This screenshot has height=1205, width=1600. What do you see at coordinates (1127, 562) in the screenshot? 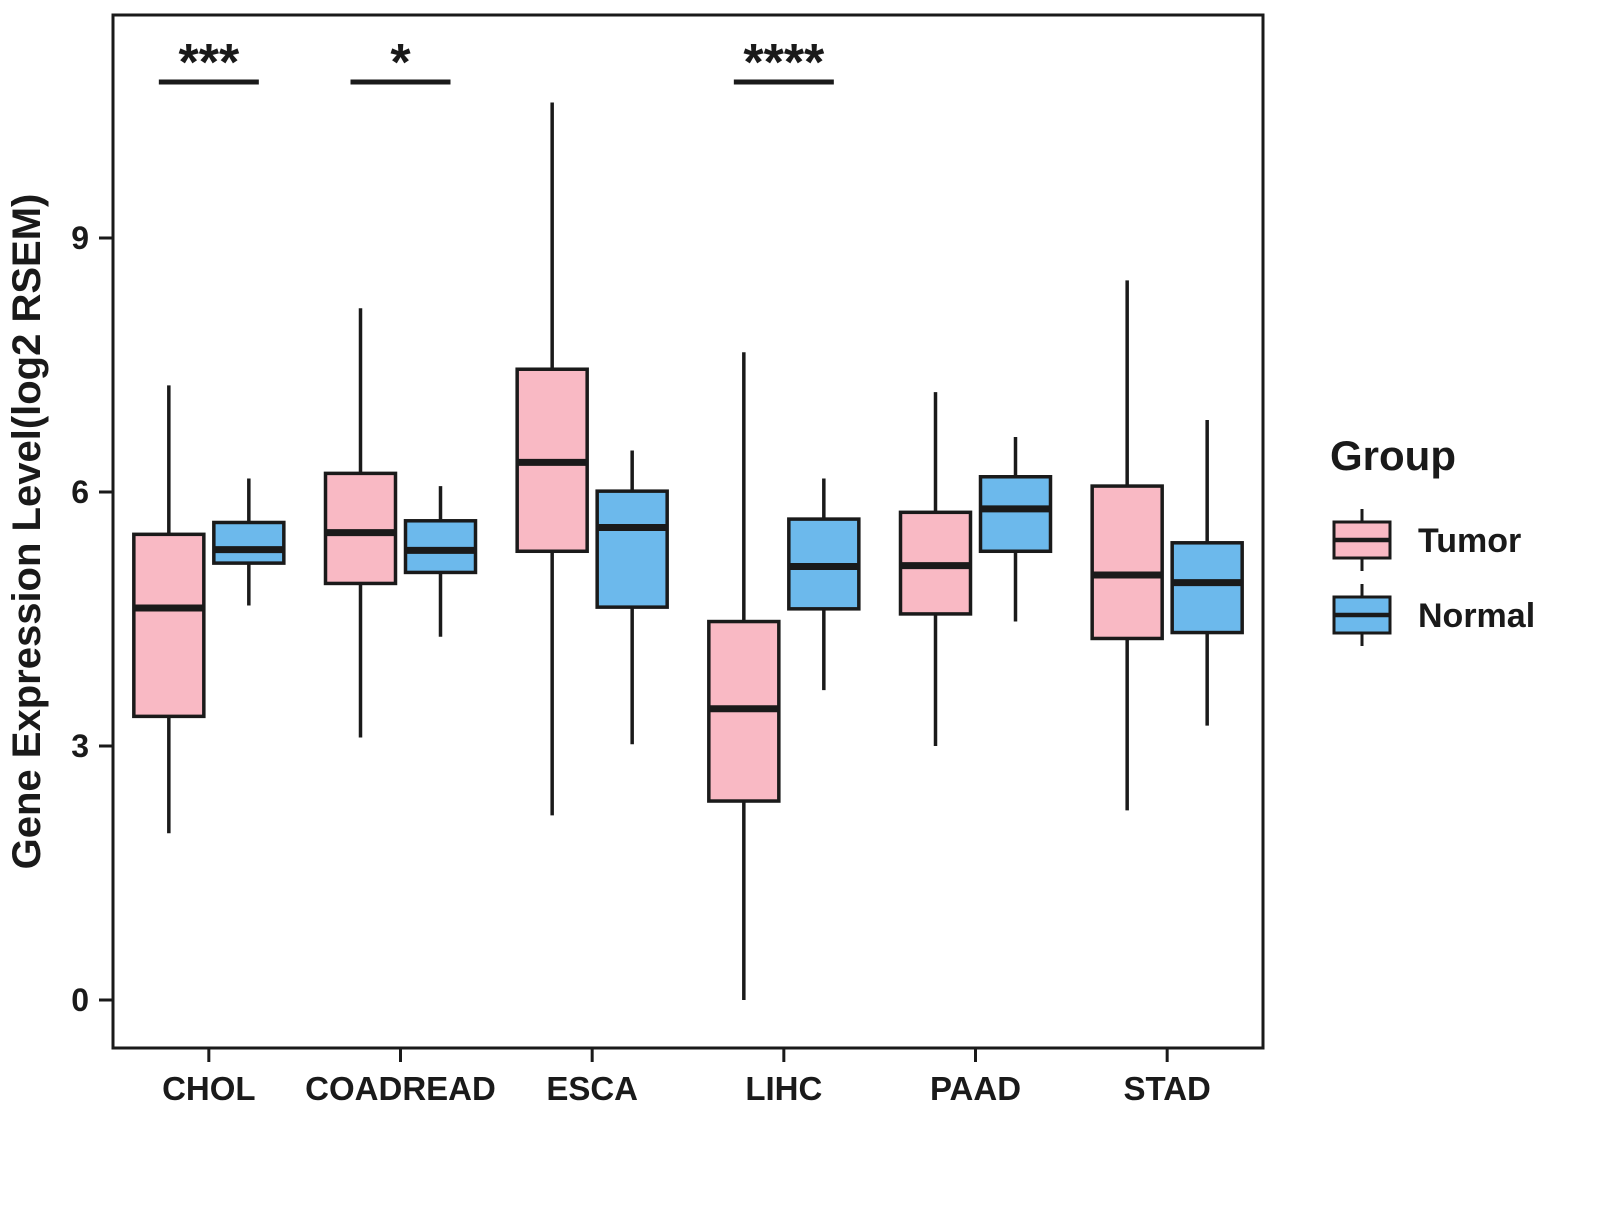
I see `box-STAD-Tumor` at bounding box center [1127, 562].